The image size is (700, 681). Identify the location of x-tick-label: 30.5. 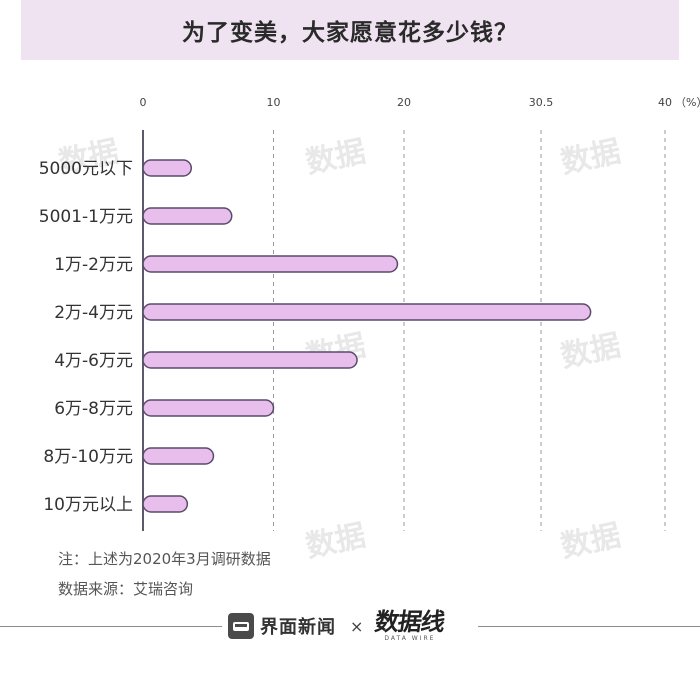
(541, 102).